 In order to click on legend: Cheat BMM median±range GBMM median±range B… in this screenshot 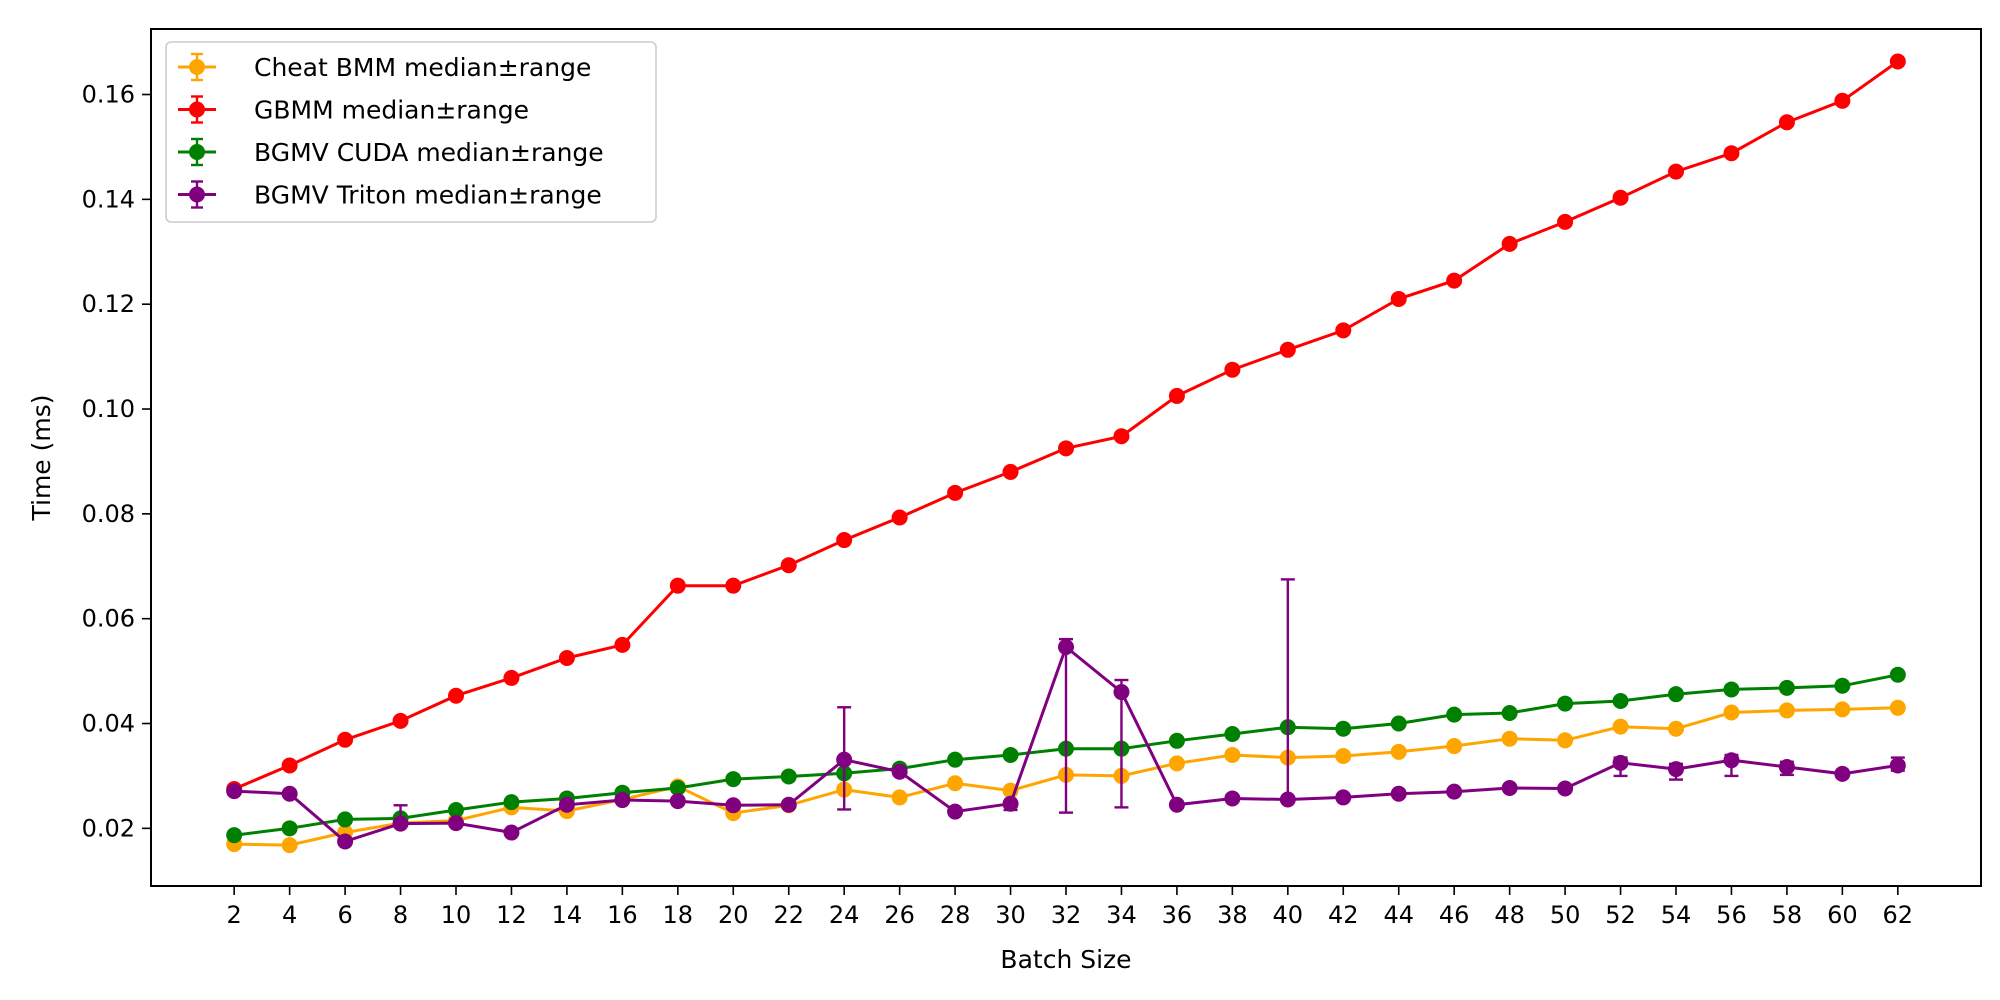, I will do `click(411, 132)`.